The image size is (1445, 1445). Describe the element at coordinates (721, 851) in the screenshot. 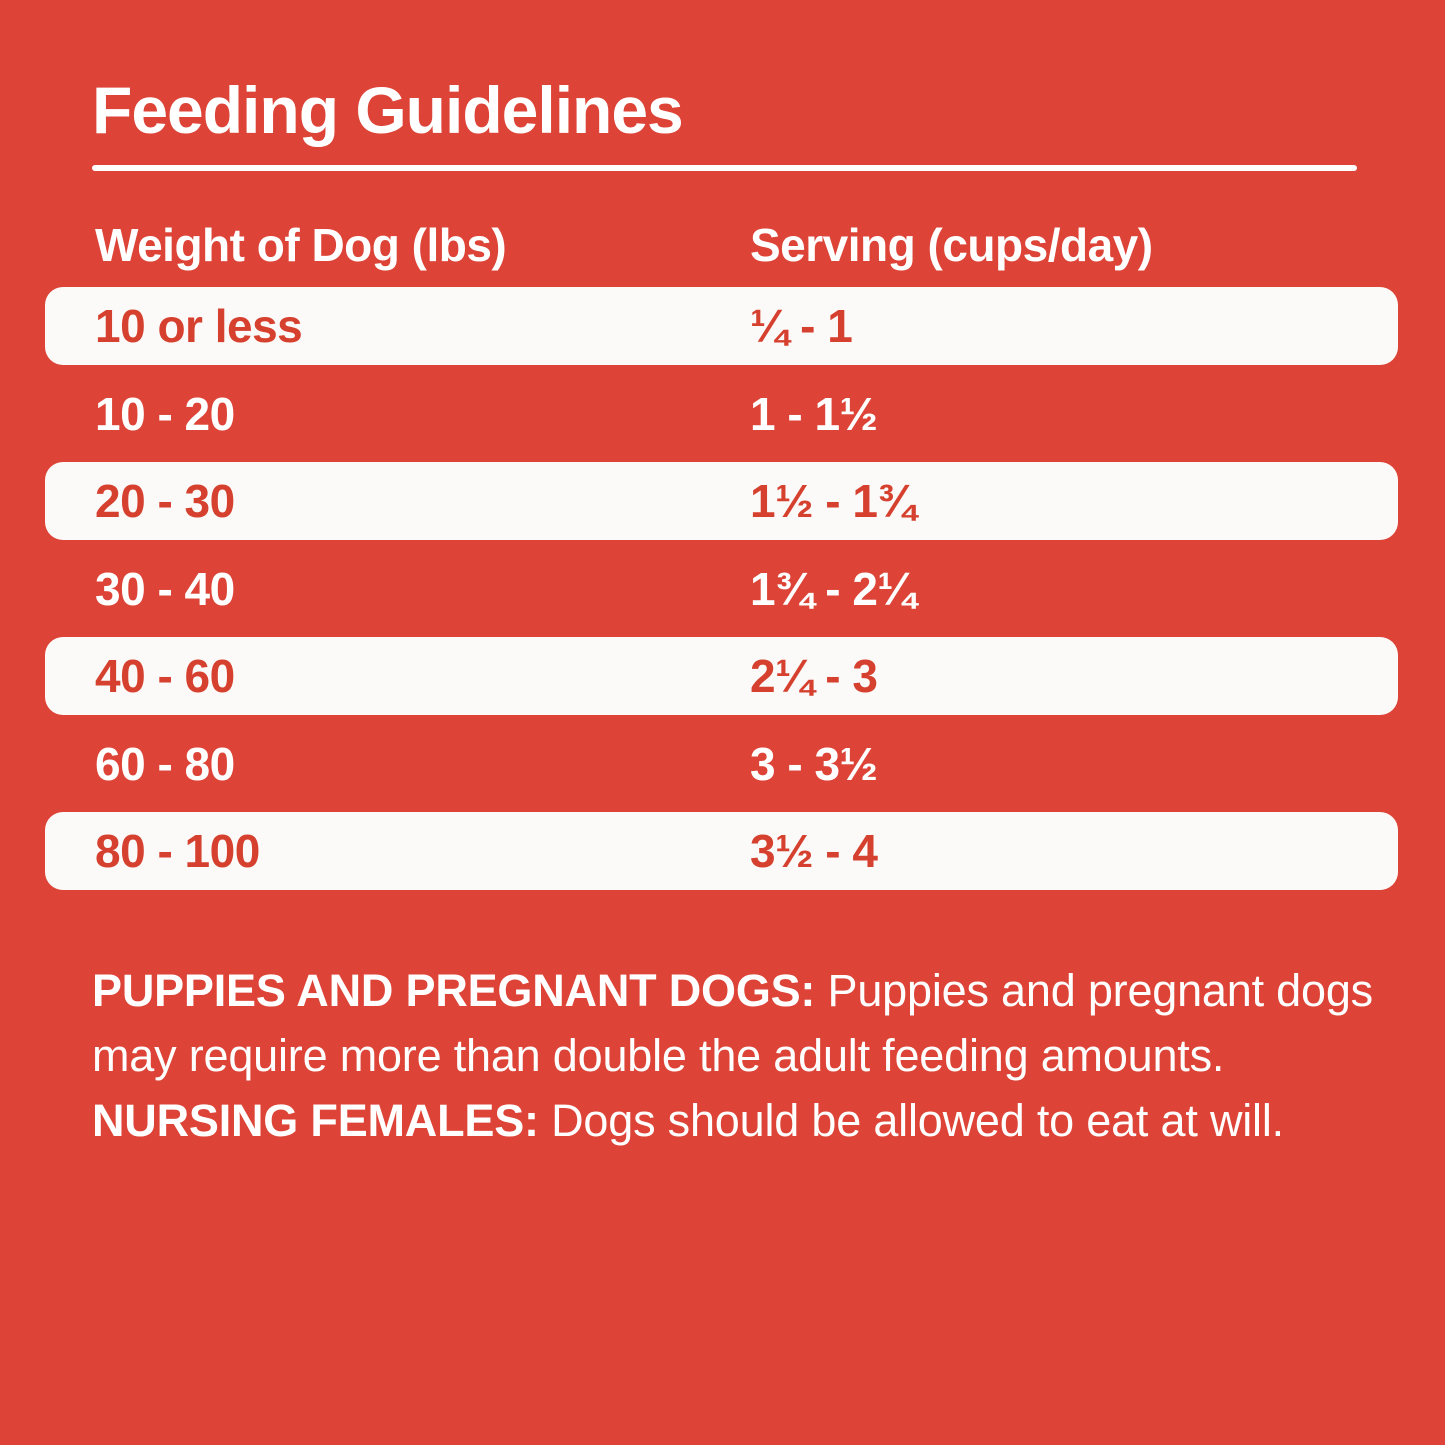

I see `table-row: 80 - 100 3½ - 4` at that location.